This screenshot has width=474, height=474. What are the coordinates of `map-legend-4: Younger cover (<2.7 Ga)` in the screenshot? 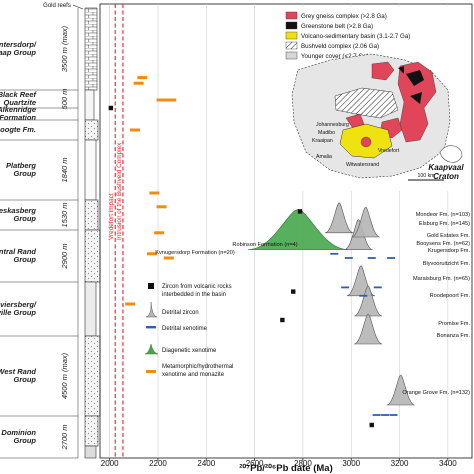 It's located at (335, 56).